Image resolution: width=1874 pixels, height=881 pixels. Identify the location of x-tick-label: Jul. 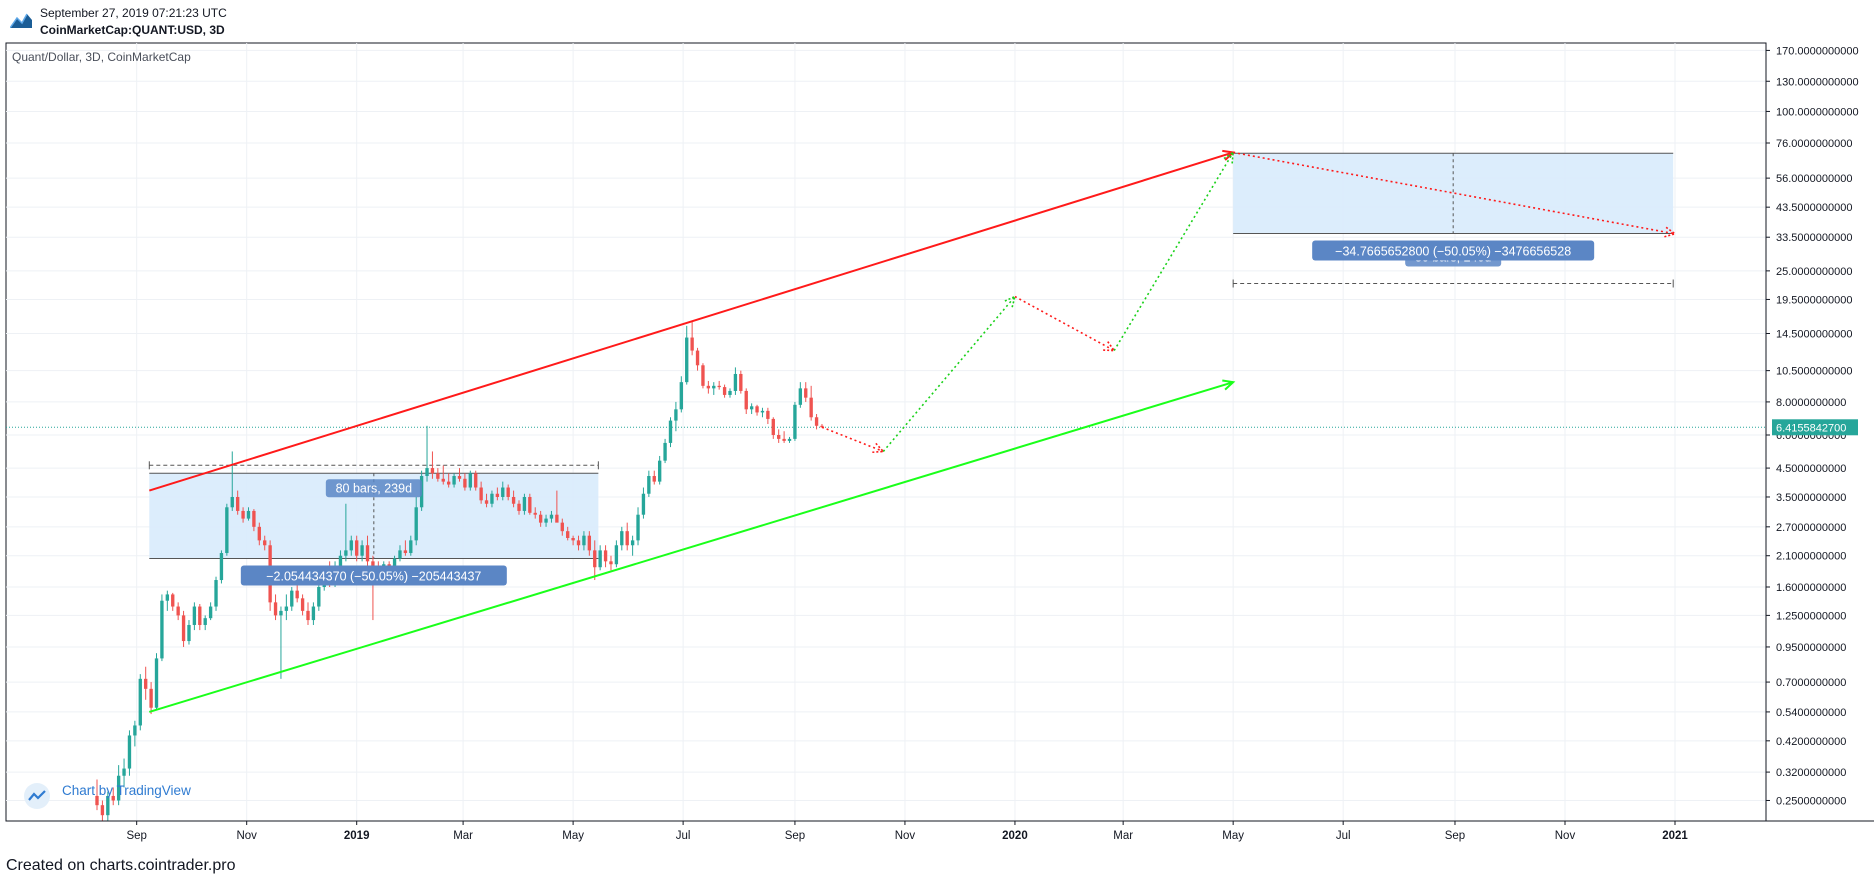
(1343, 836).